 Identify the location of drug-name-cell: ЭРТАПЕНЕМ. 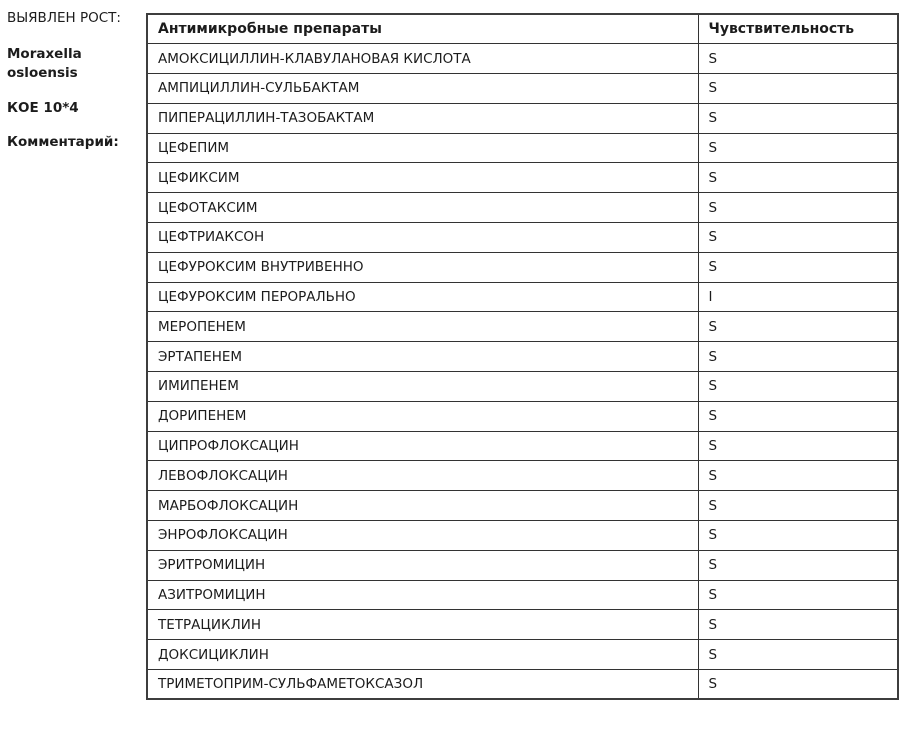
(422, 357).